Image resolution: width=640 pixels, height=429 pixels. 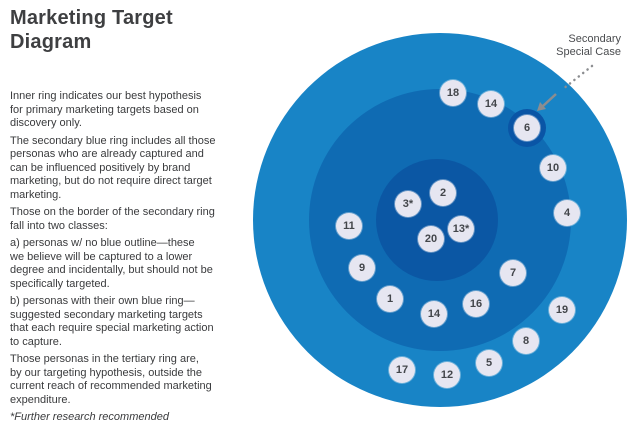 I want to click on persona-circle: 6, so click(x=527, y=128).